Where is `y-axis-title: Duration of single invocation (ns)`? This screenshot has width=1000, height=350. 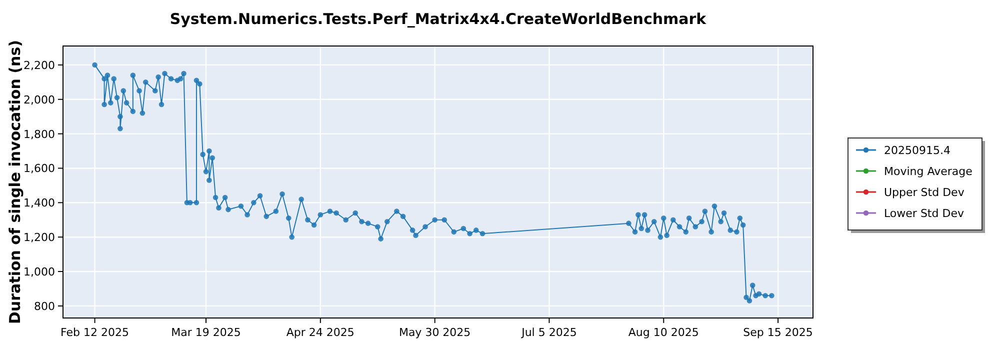
y-axis-title: Duration of single invocation (ns) is located at coordinates (15, 182).